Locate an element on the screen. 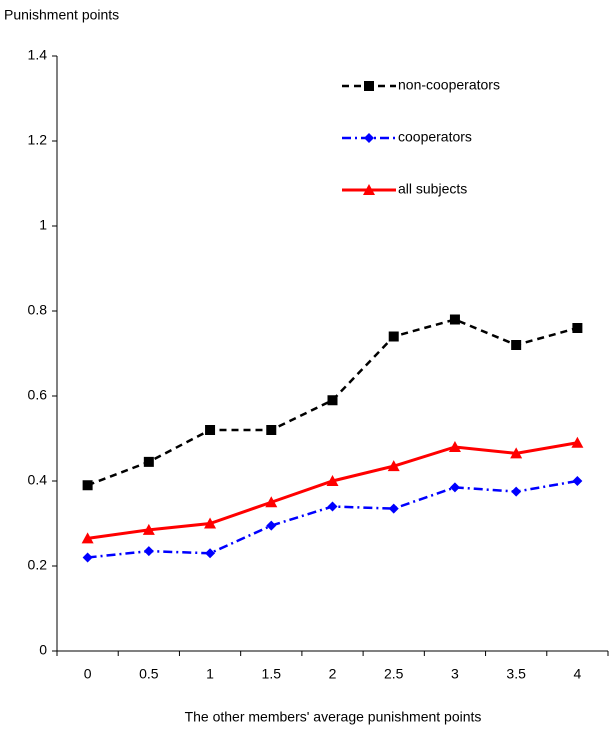 The width and height of the screenshot is (613, 732). x-tick-label: 1 is located at coordinates (210, 674).